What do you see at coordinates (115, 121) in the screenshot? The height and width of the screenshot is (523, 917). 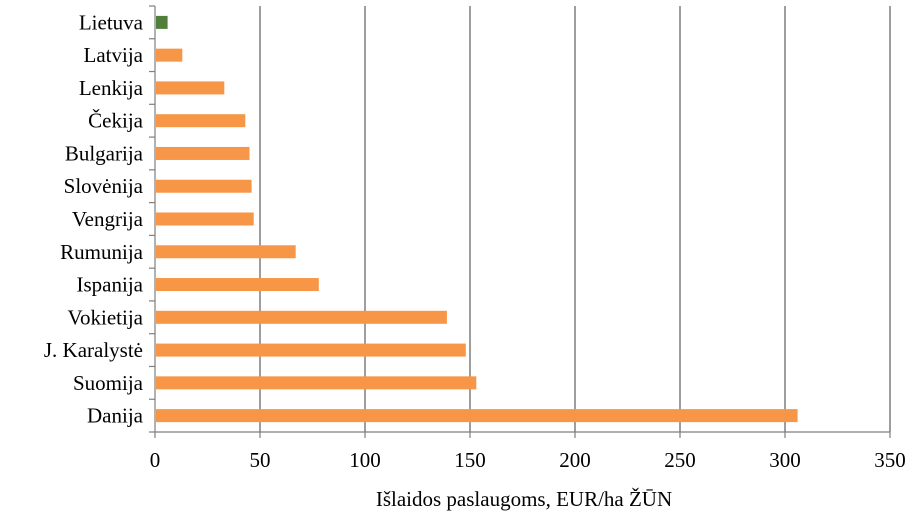 I see `category-label: Čekija` at bounding box center [115, 121].